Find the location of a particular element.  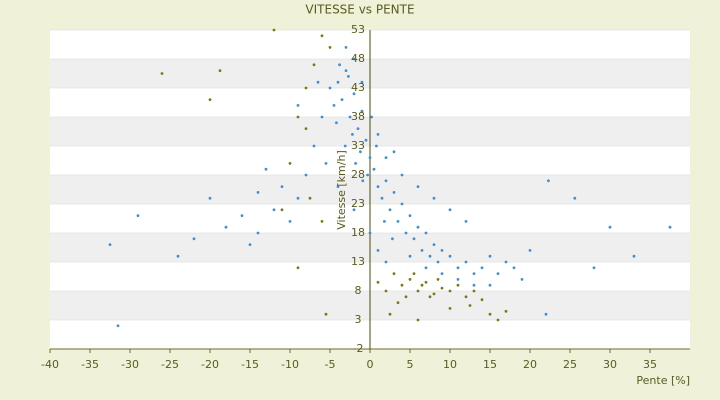

x-tick-label: -40 is located at coordinates (50, 364).